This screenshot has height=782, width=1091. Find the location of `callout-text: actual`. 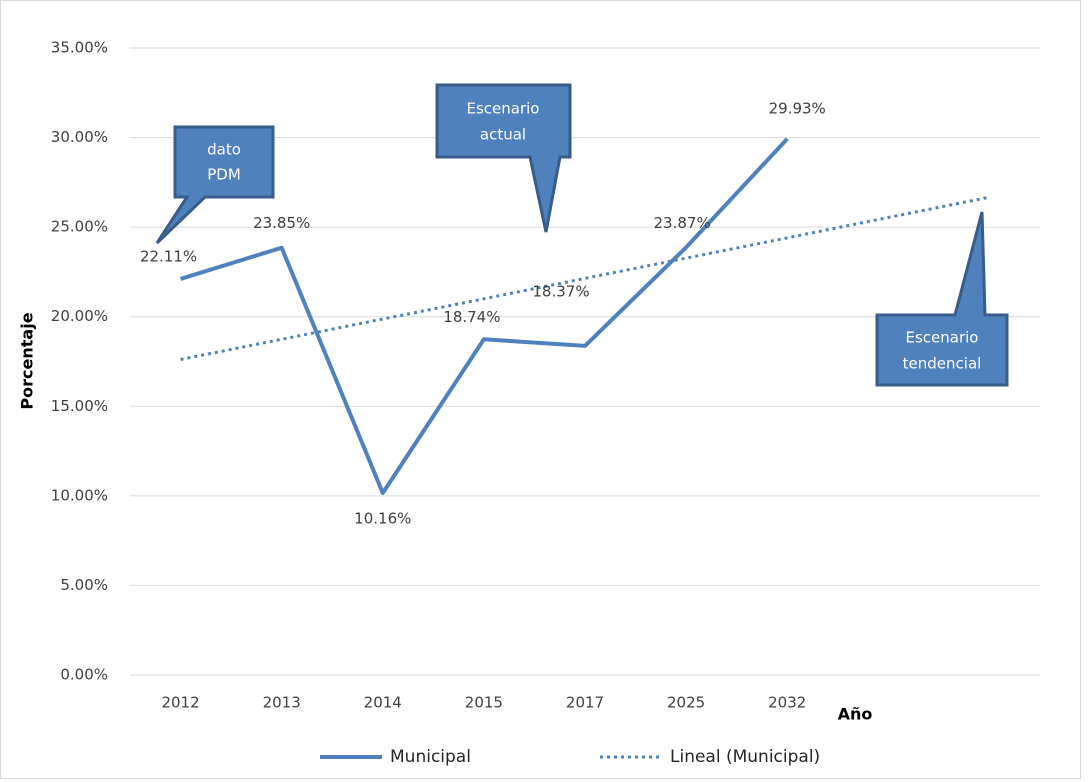

callout-text: actual is located at coordinates (503, 135).